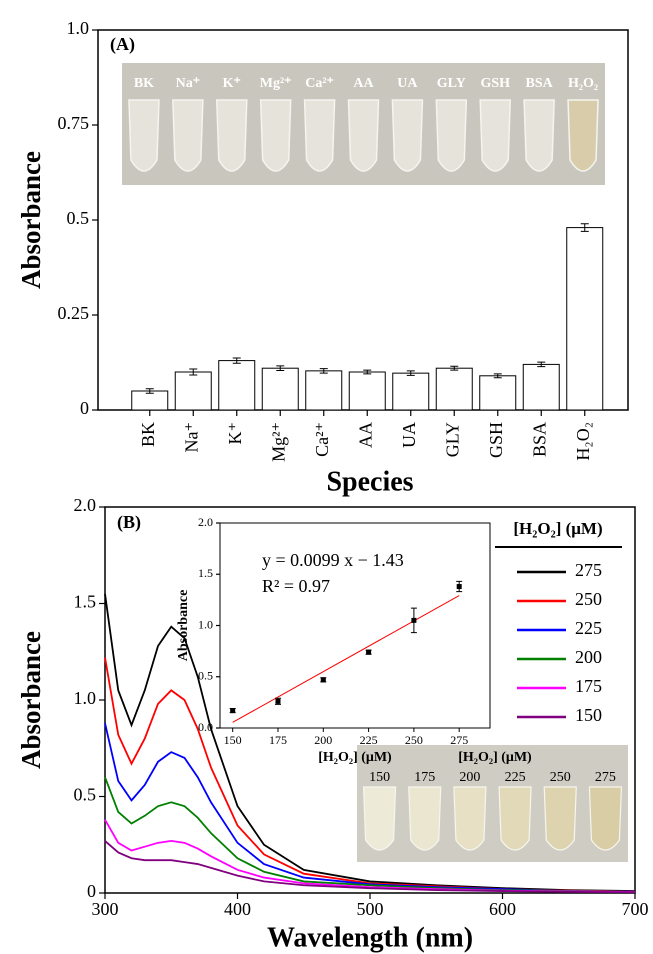 The height and width of the screenshot is (954, 653). What do you see at coordinates (355, 757) in the screenshot?
I see `inset-x-title: [H₂O₂] (μM)` at bounding box center [355, 757].